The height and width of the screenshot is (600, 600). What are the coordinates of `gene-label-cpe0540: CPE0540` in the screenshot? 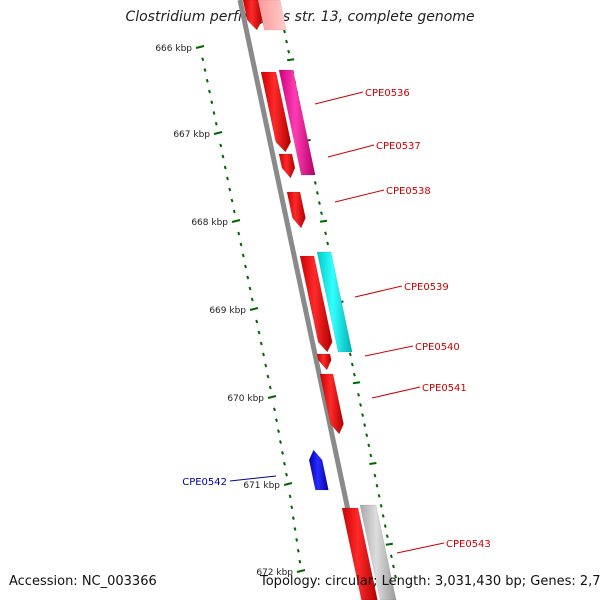 It's located at (437, 347).